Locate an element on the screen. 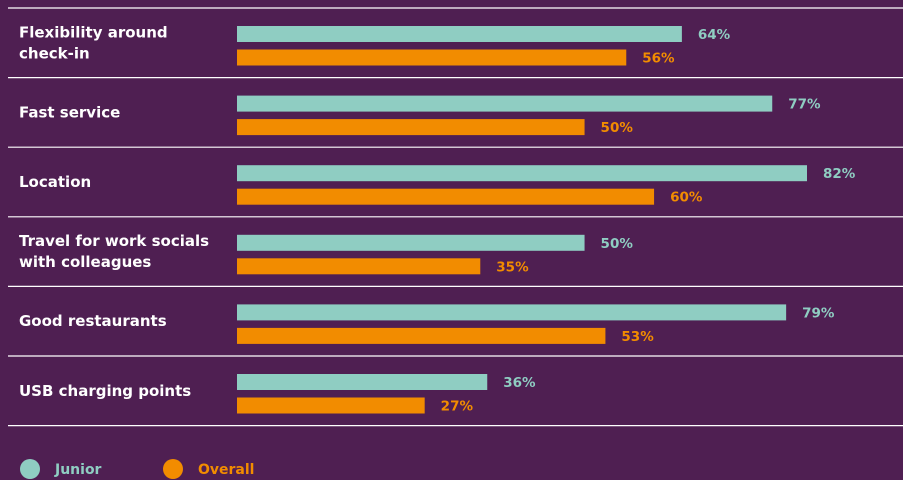 Image resolution: width=903 pixels, height=480 pixels. value-label-overall: 60% is located at coordinates (686, 198).